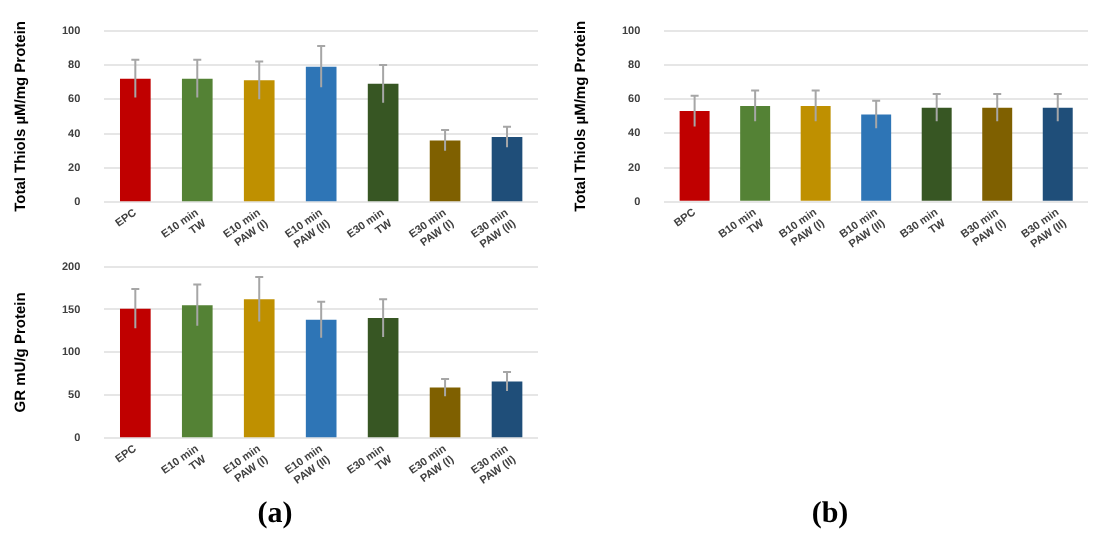 This screenshot has width=1100, height=536. What do you see at coordinates (830, 515) in the screenshot?
I see `text: (b)` at bounding box center [830, 515].